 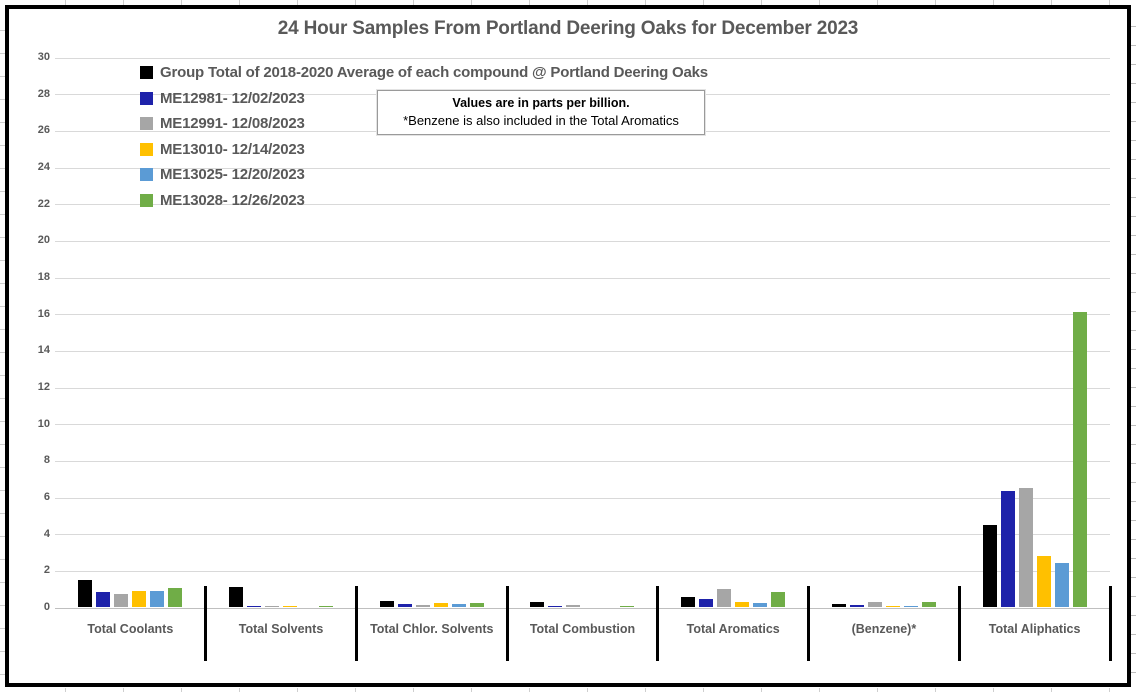 I want to click on y-tick-label: 10, so click(x=43, y=423).